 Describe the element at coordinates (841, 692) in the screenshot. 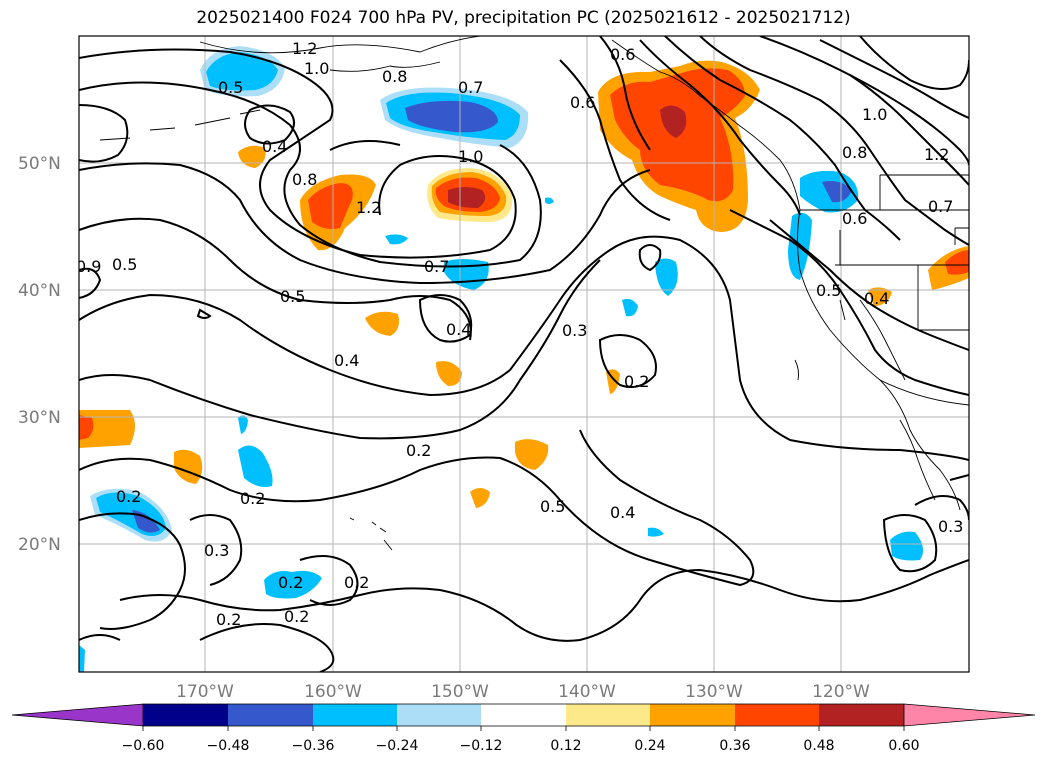

I see `lon-label: 120°W` at that location.